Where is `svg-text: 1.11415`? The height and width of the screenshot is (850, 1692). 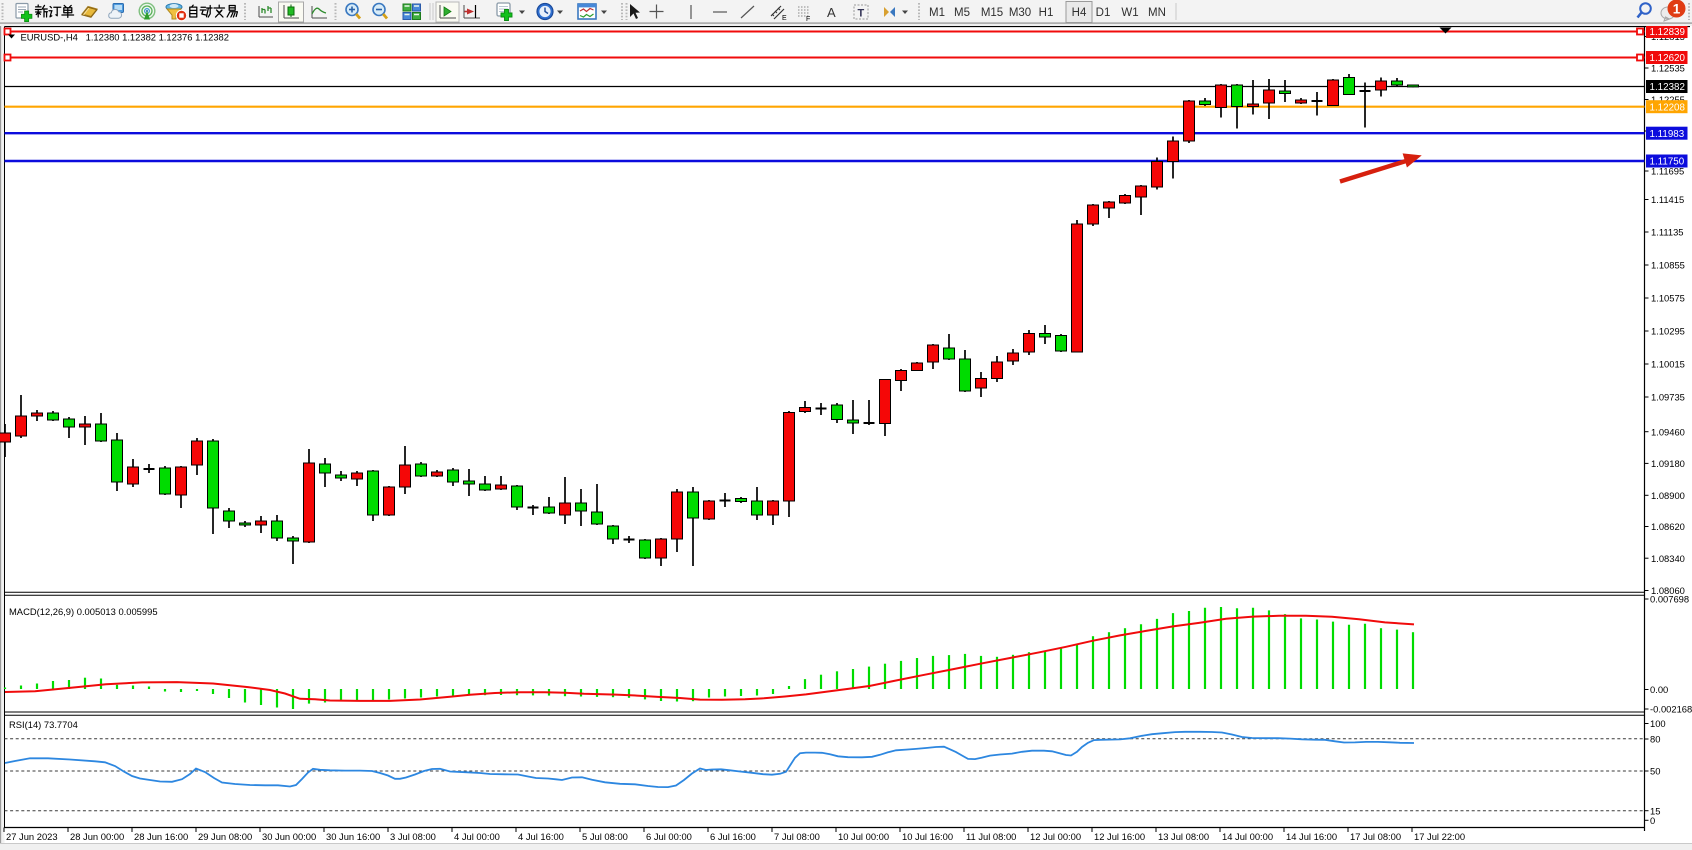
svg-text: 1.11415 is located at coordinates (1667, 199).